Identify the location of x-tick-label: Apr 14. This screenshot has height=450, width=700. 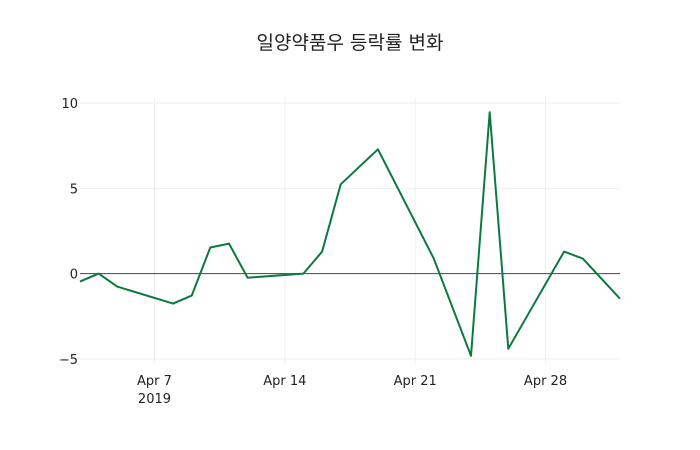
(284, 381).